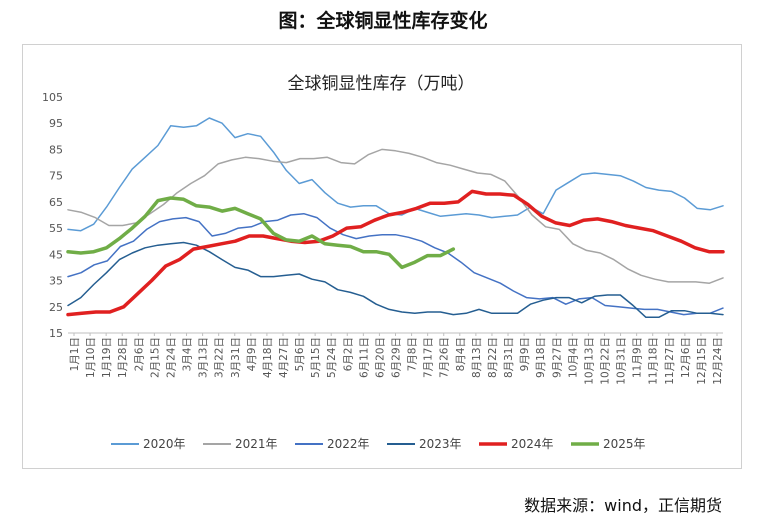  I want to click on x-tick-label: 11月27日, so click(670, 361).